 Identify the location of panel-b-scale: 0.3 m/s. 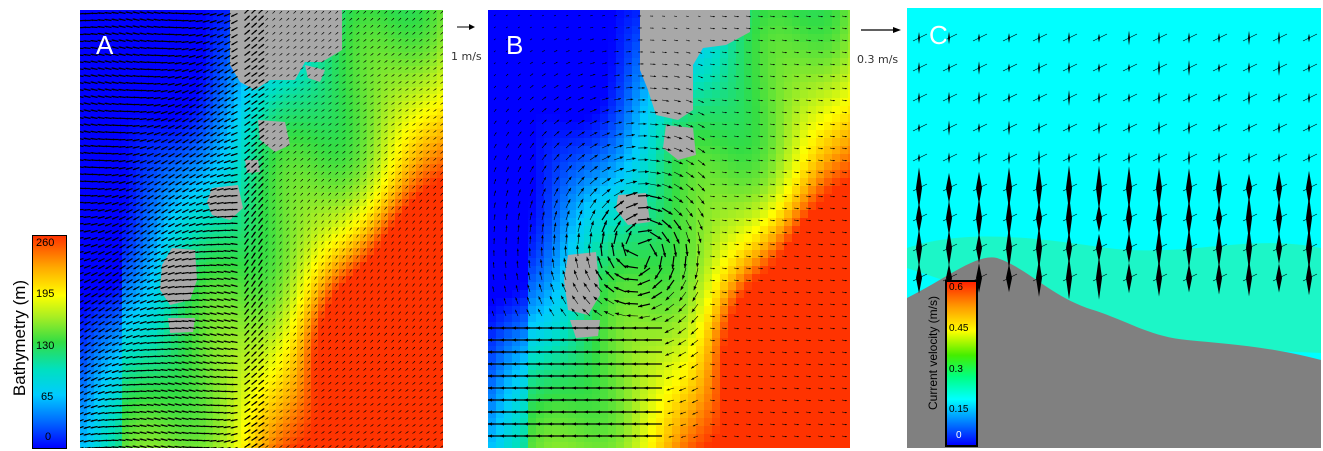
(882, 45).